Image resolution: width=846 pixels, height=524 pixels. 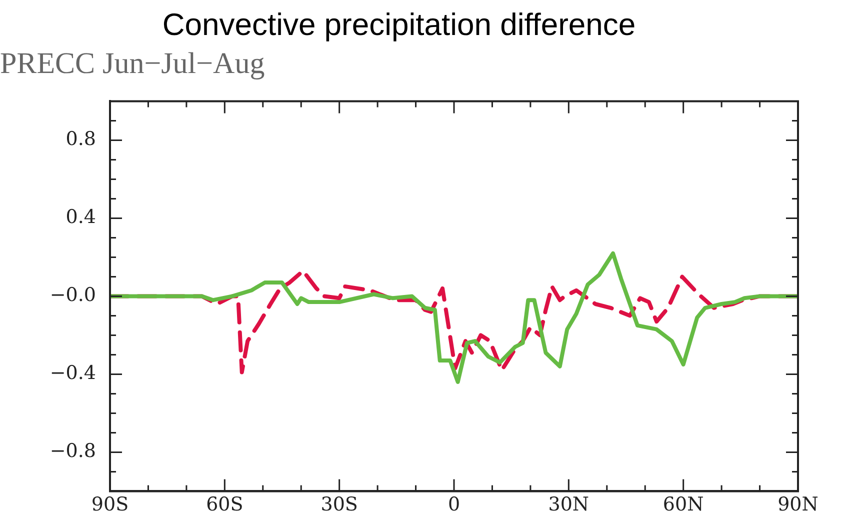 I want to click on chart-title: Convective precipitation difference, so click(x=399, y=24).